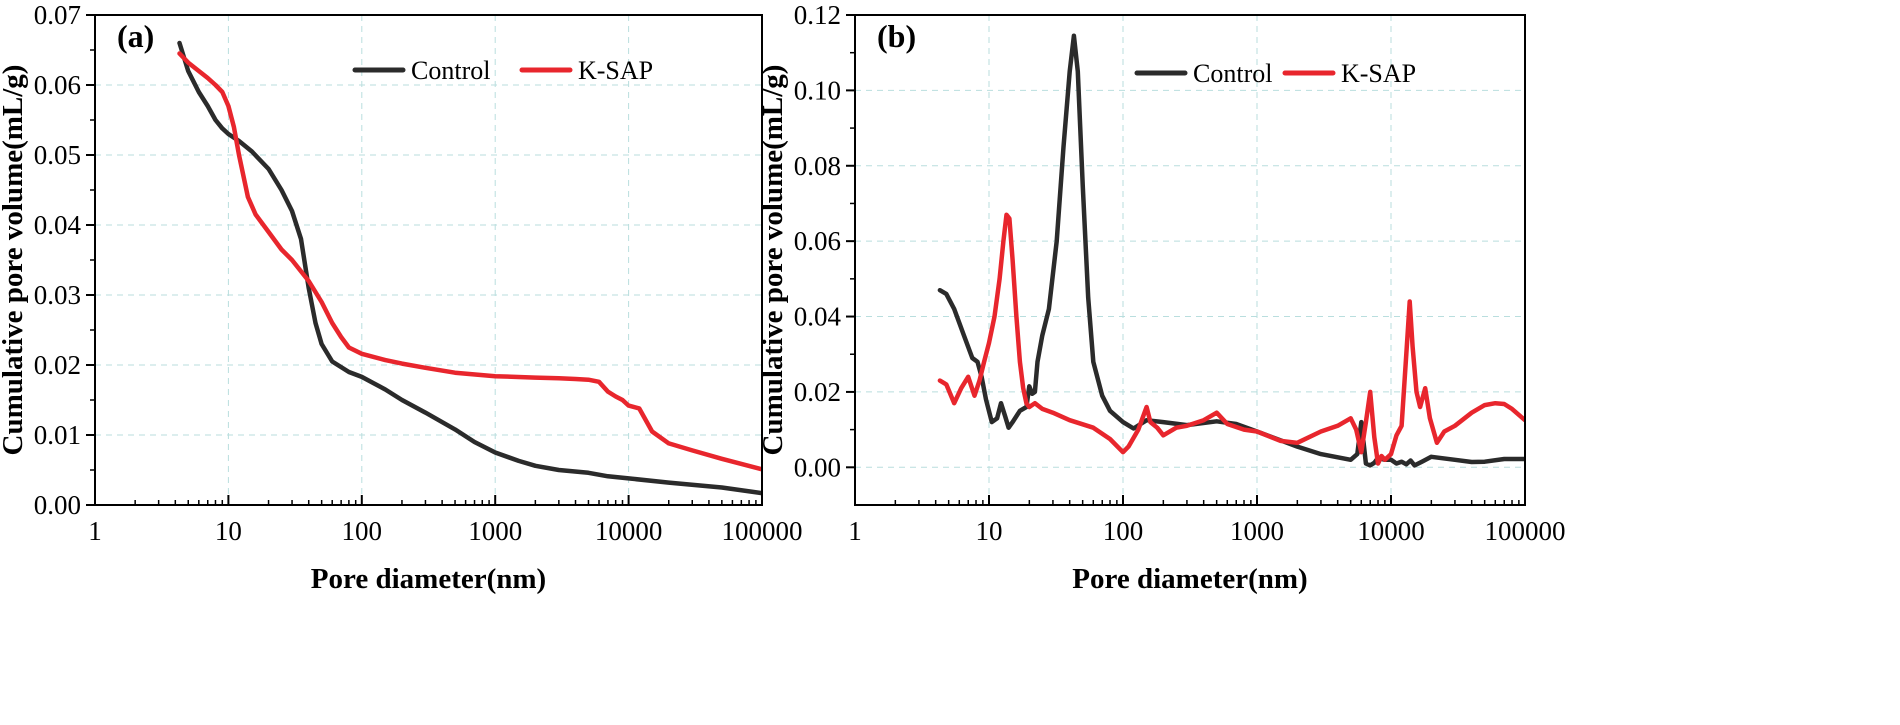  Describe the element at coordinates (1231, 339) in the screenshot. I see `series-line-k-sap` at that location.